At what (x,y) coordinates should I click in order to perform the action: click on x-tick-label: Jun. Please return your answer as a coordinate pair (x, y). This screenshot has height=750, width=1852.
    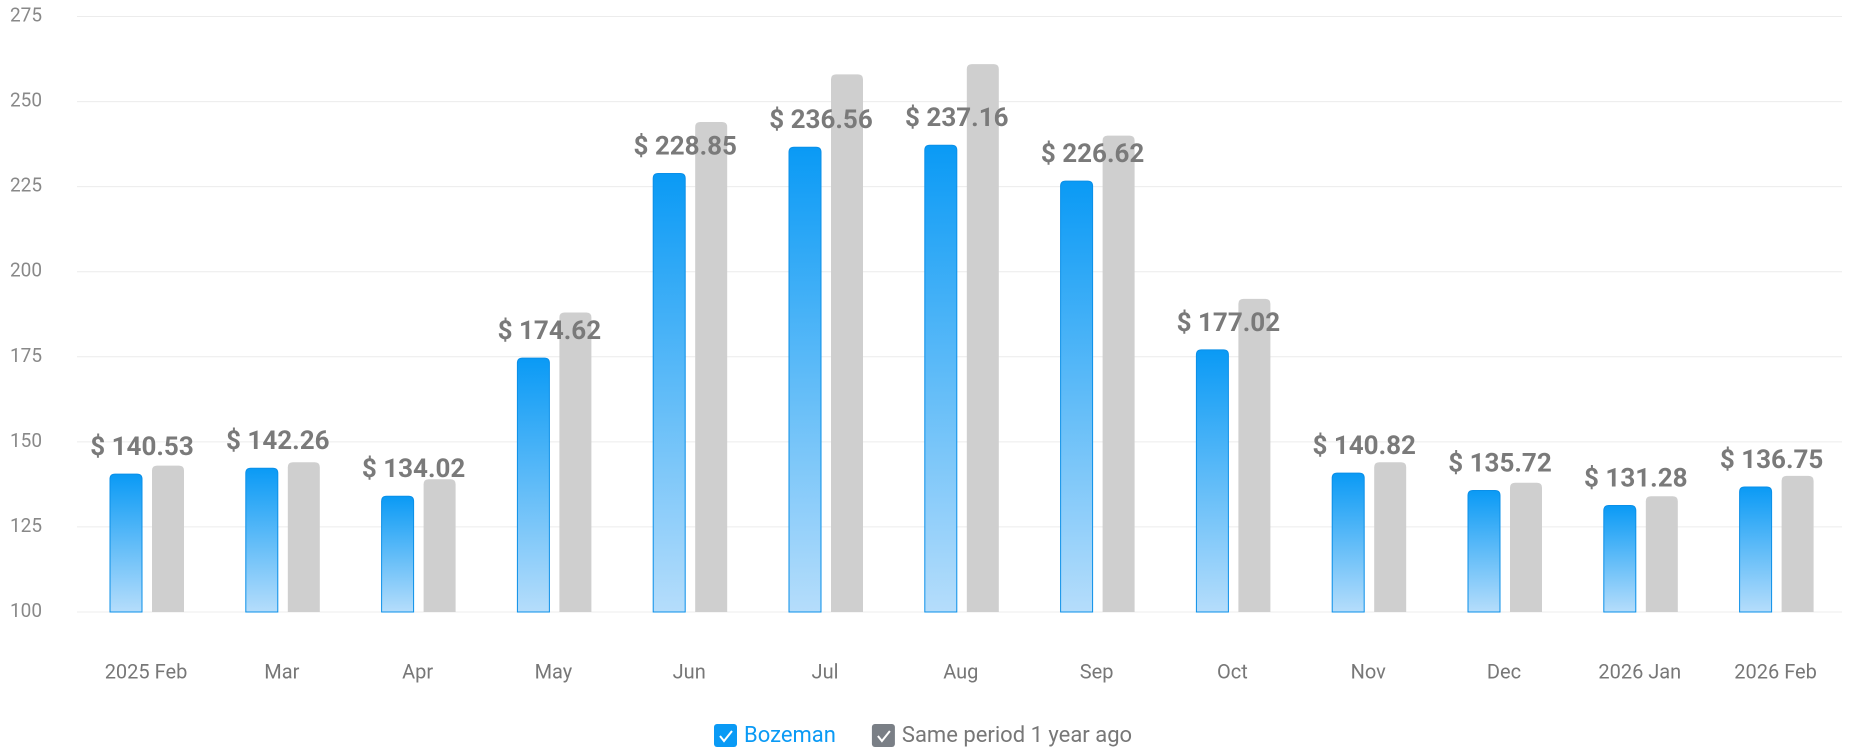
    Looking at the image, I should click on (689, 671).